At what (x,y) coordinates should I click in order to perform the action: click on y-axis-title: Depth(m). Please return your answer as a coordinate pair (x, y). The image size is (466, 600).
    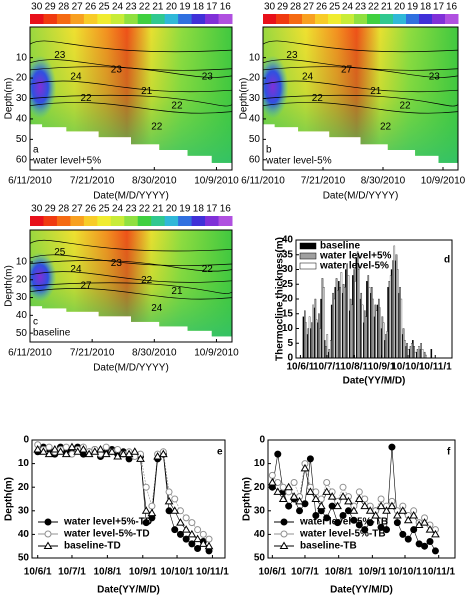
    Looking at the image, I should click on (9, 286).